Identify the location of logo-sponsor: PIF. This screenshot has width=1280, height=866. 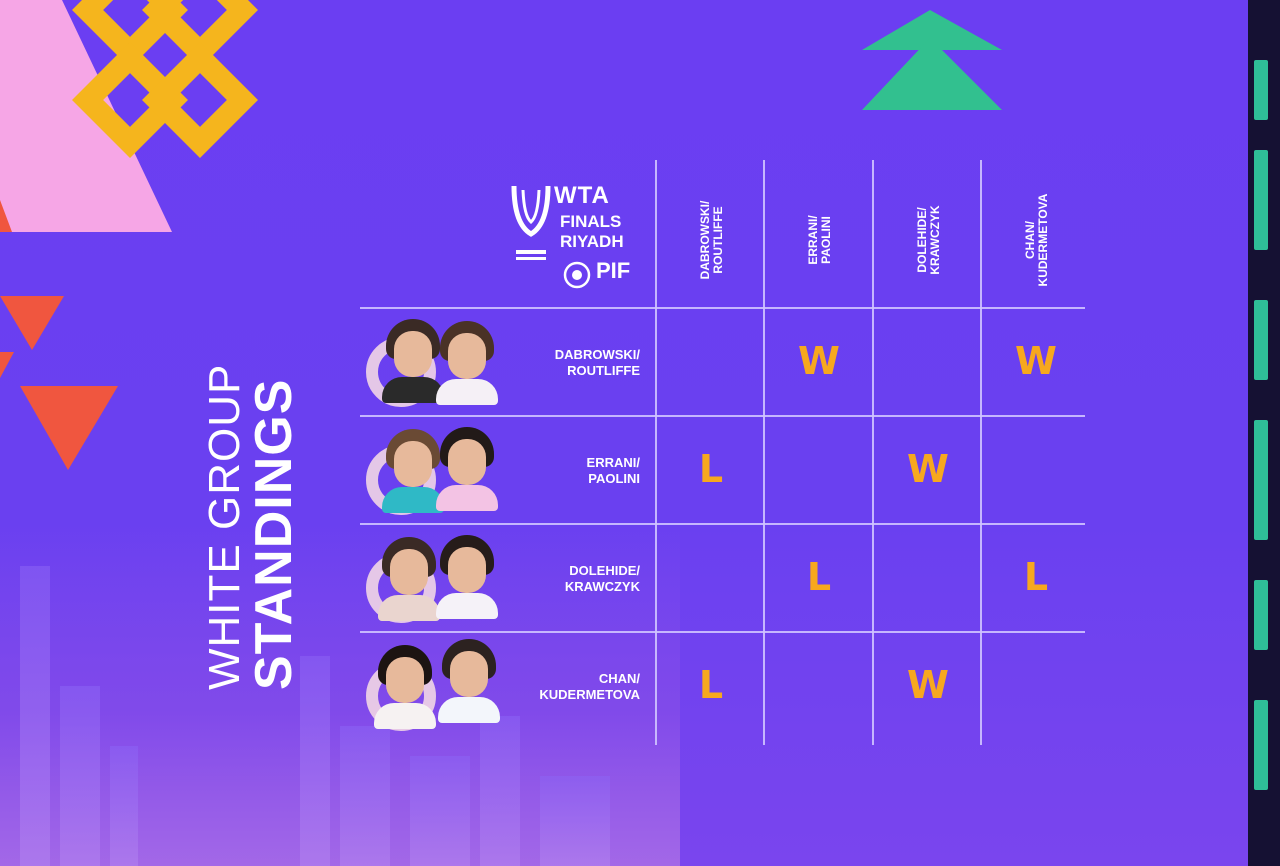
(613, 270).